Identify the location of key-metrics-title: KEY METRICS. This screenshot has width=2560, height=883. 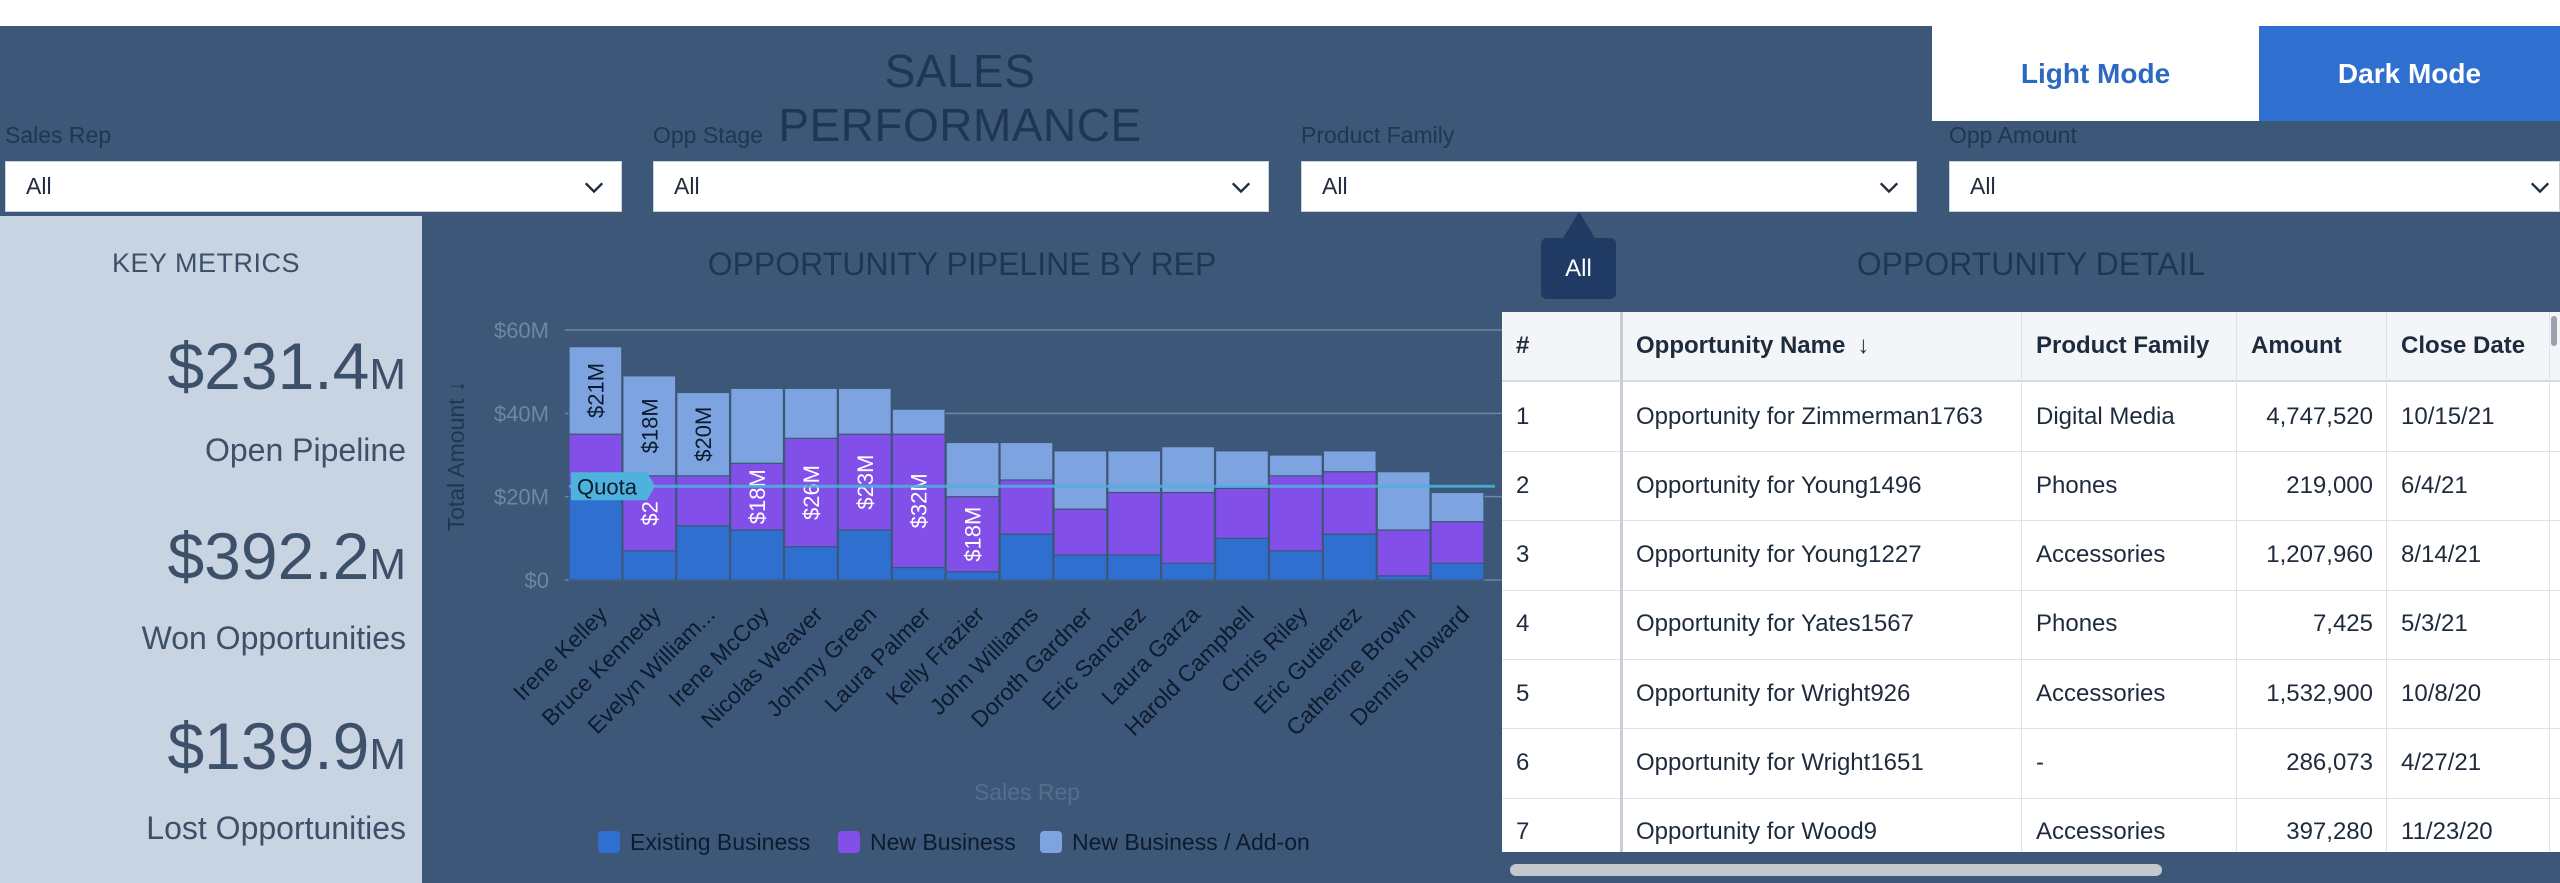
(206, 263).